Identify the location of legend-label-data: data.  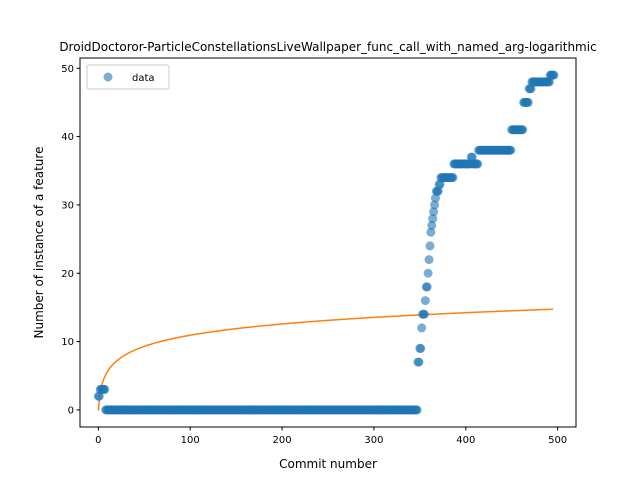
(143, 78).